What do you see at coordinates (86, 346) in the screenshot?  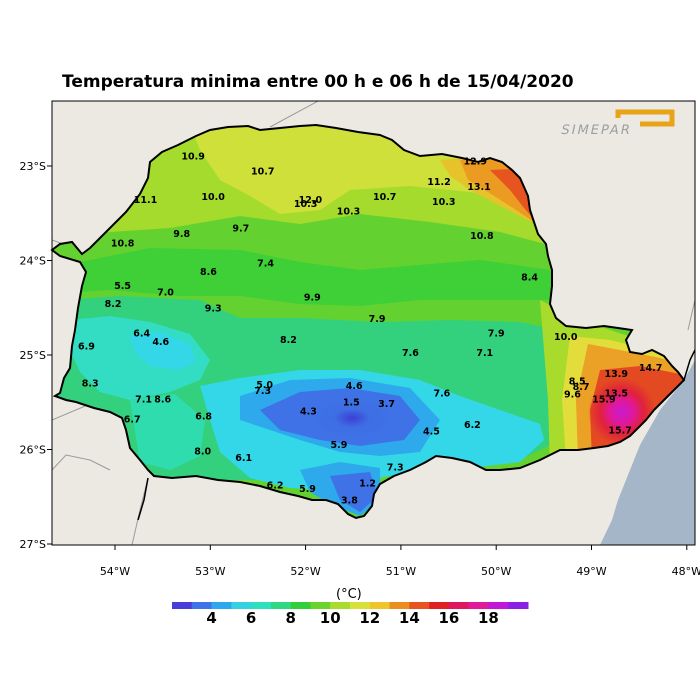 I see `station-value: 6.9` at bounding box center [86, 346].